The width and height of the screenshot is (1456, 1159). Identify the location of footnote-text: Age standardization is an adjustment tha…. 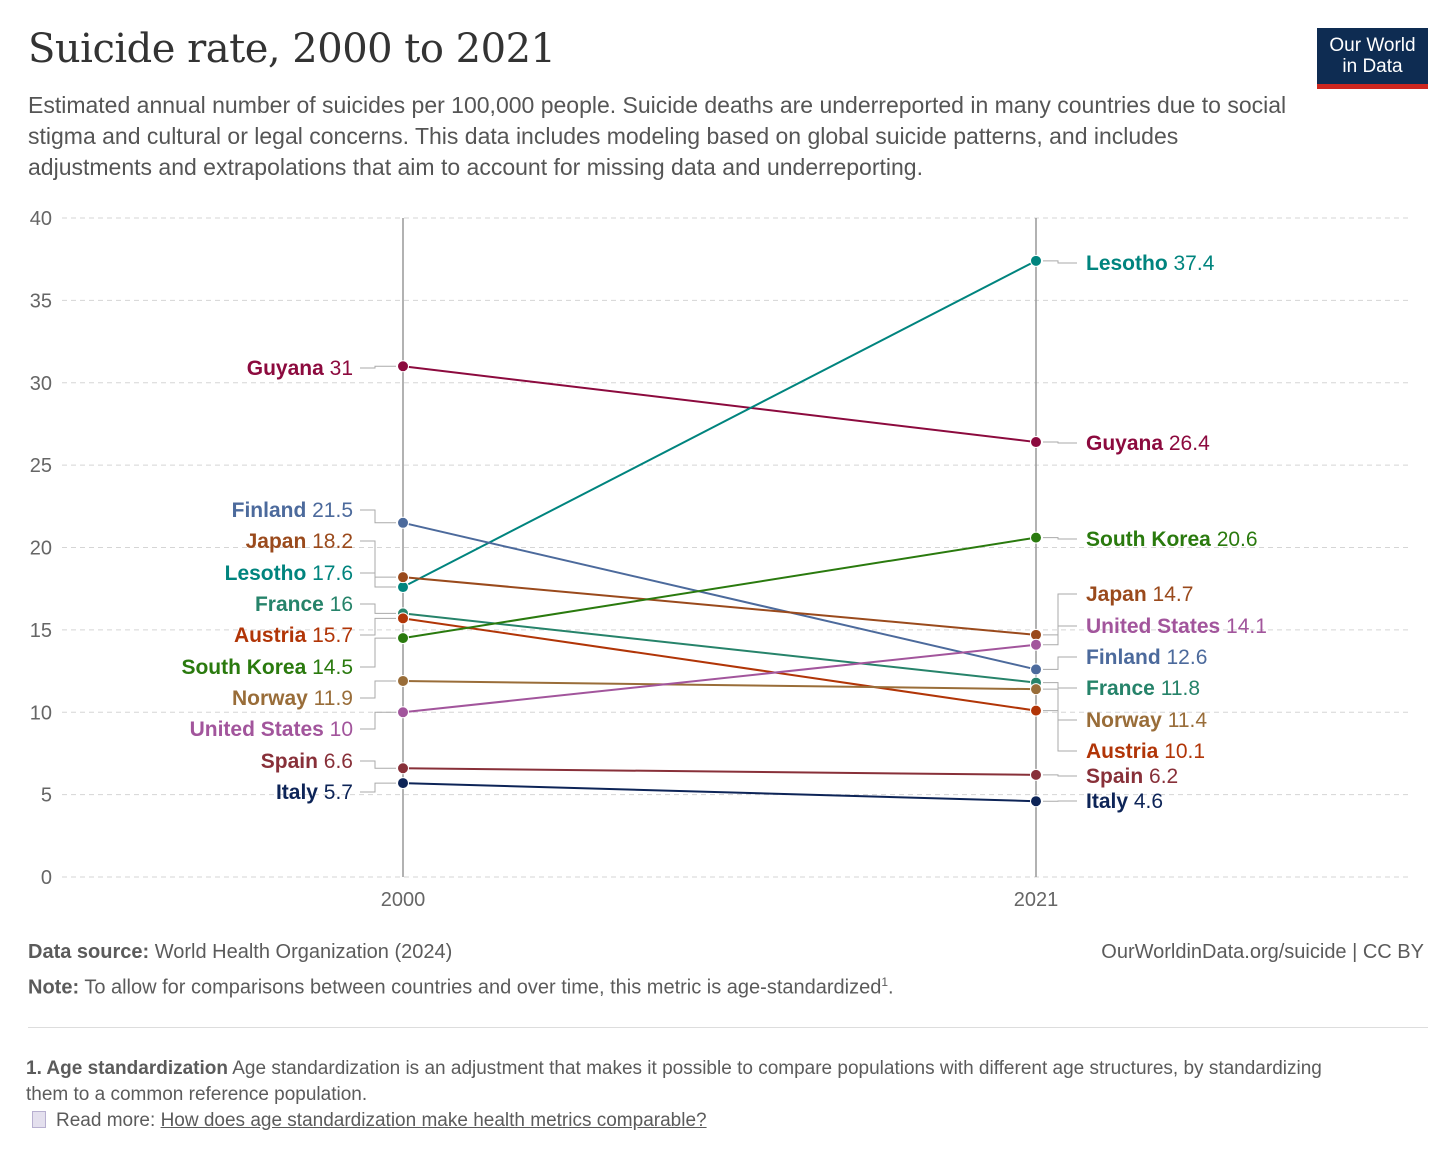
(674, 1081).